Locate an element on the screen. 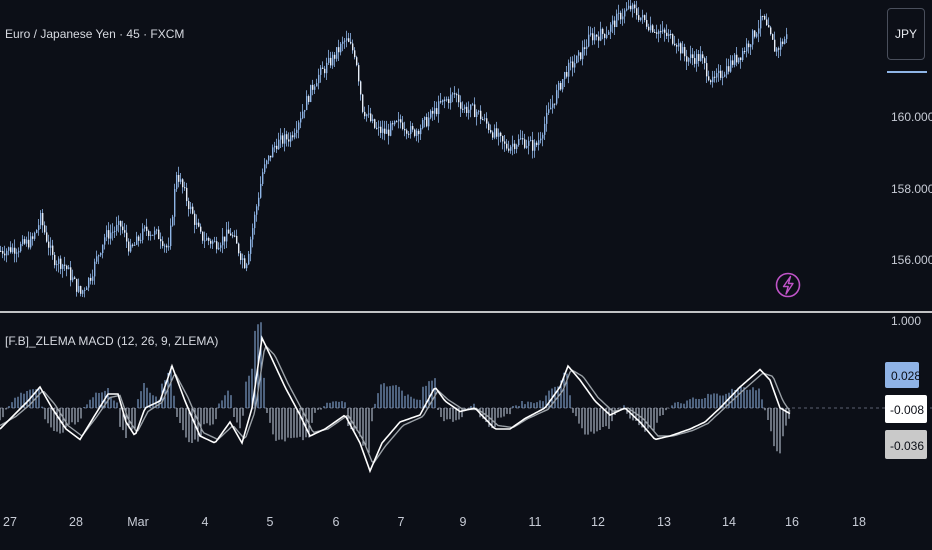  indicator-title: [F.B]_ZLEMA MACD (12, 26, 9, ZLEMA) is located at coordinates (111, 341).